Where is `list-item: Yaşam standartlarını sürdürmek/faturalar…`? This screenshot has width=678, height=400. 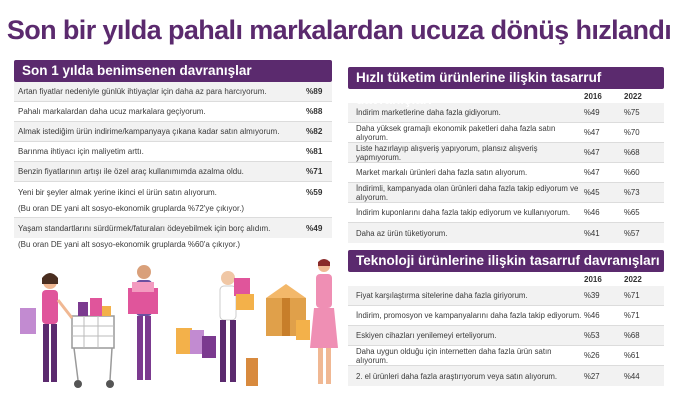
list-item: Yaşam standartlarını sürdürmek/faturalar… is located at coordinates (173, 228).